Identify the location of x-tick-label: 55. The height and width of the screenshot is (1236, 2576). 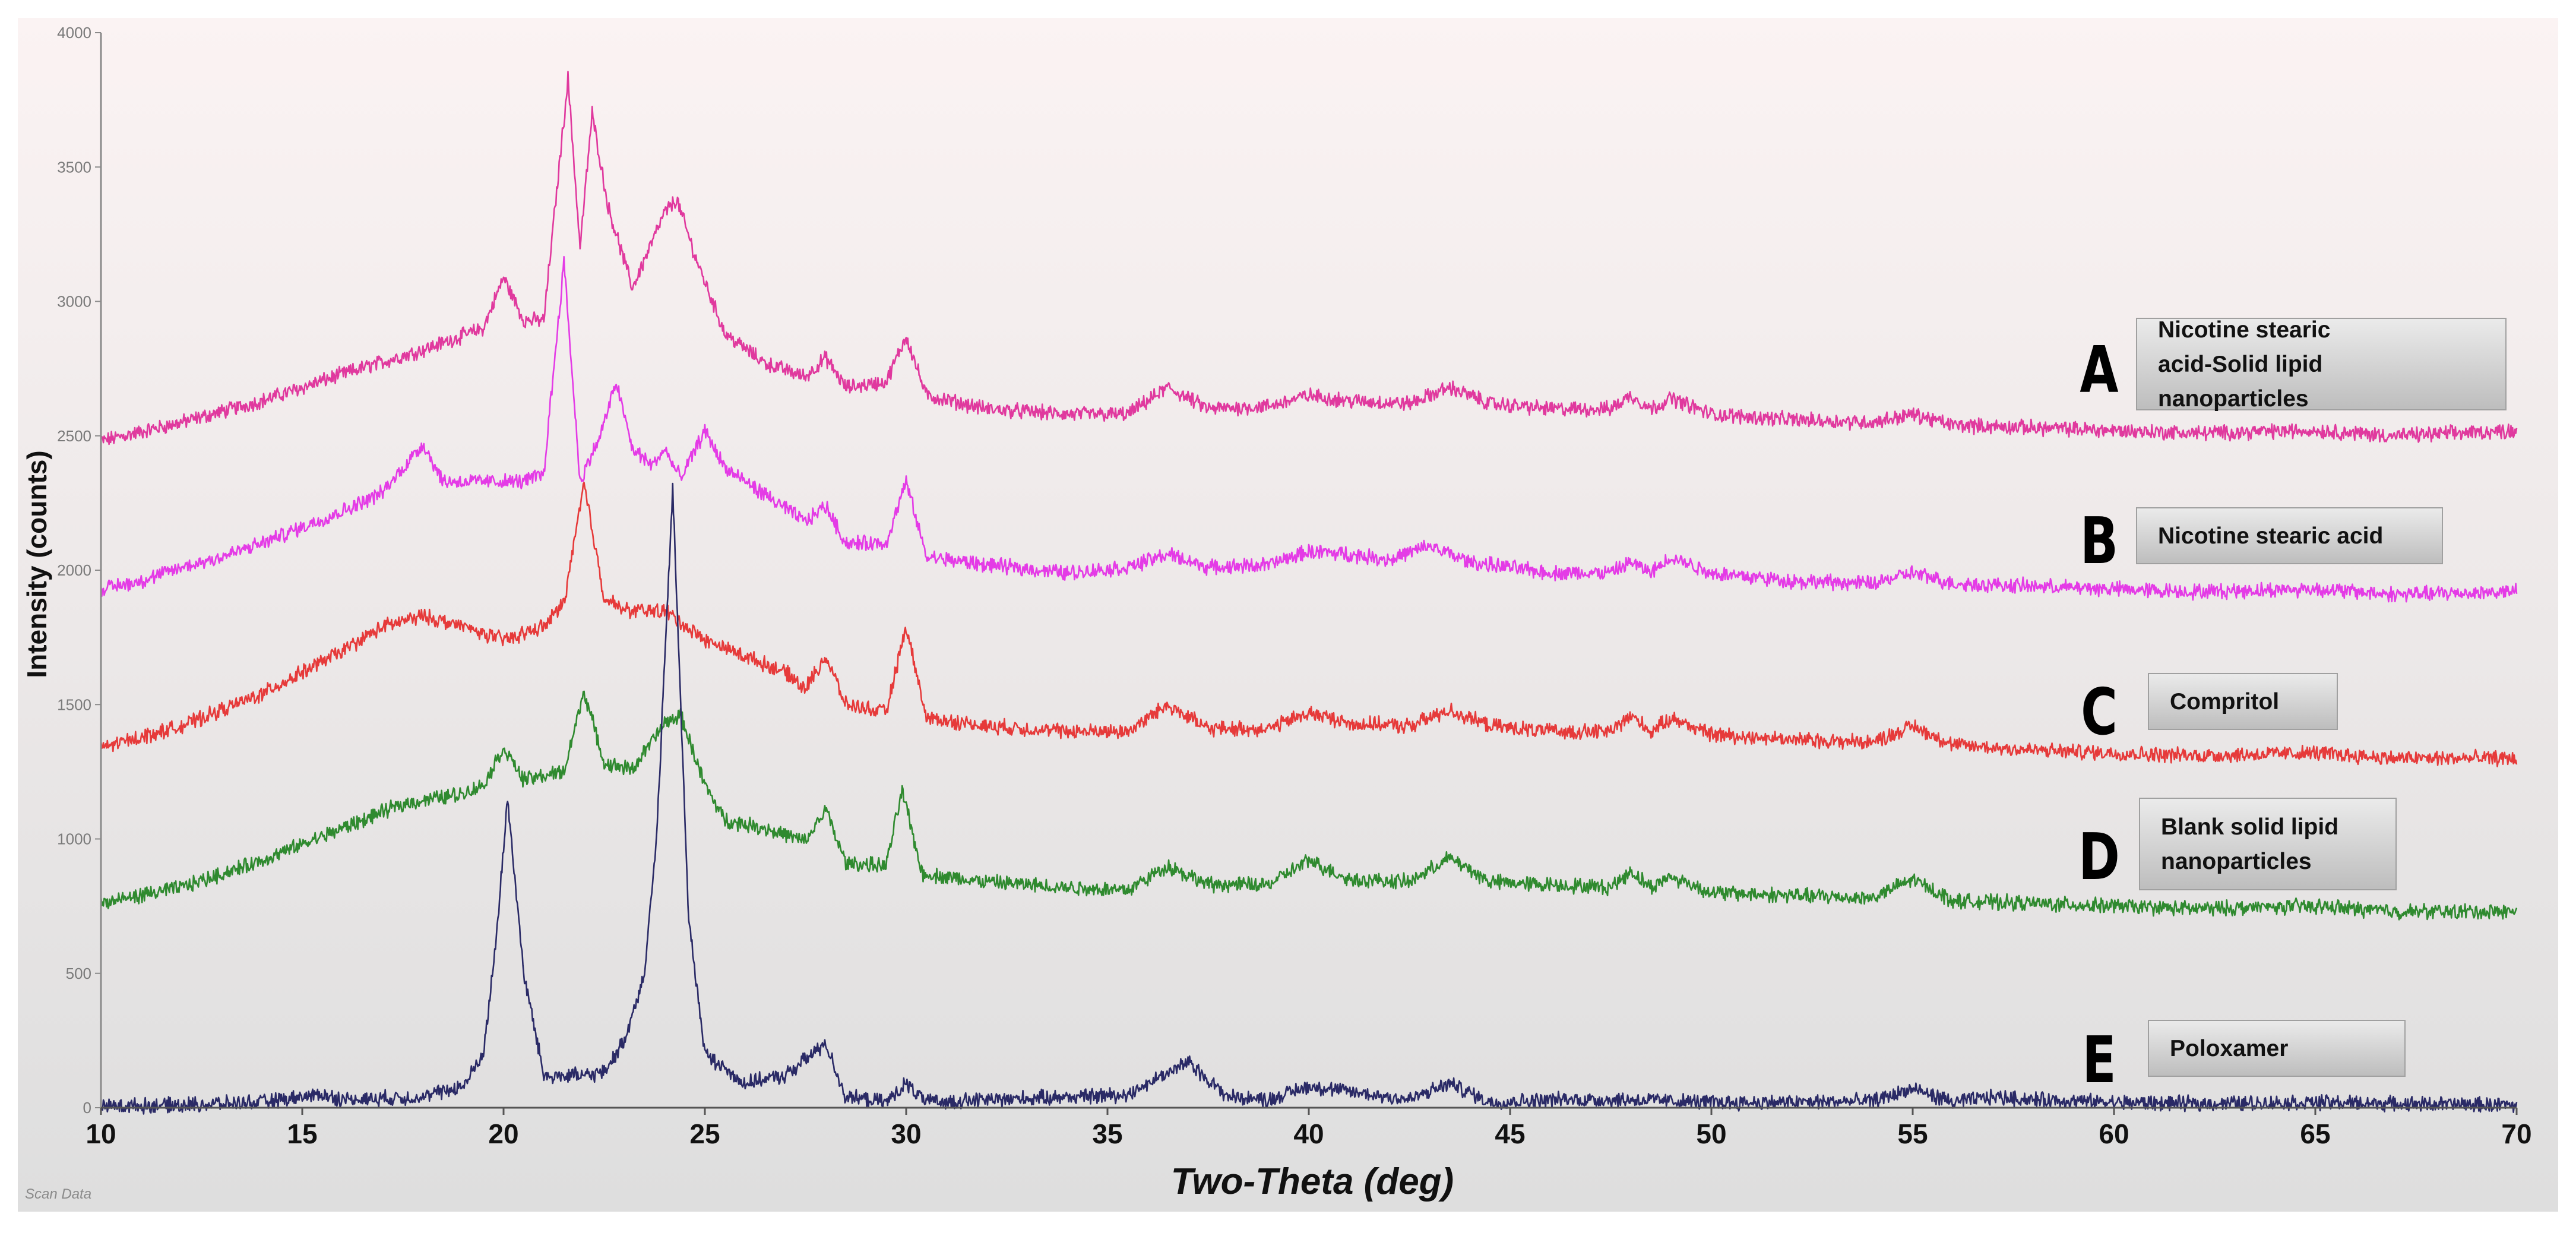
(1912, 1133).